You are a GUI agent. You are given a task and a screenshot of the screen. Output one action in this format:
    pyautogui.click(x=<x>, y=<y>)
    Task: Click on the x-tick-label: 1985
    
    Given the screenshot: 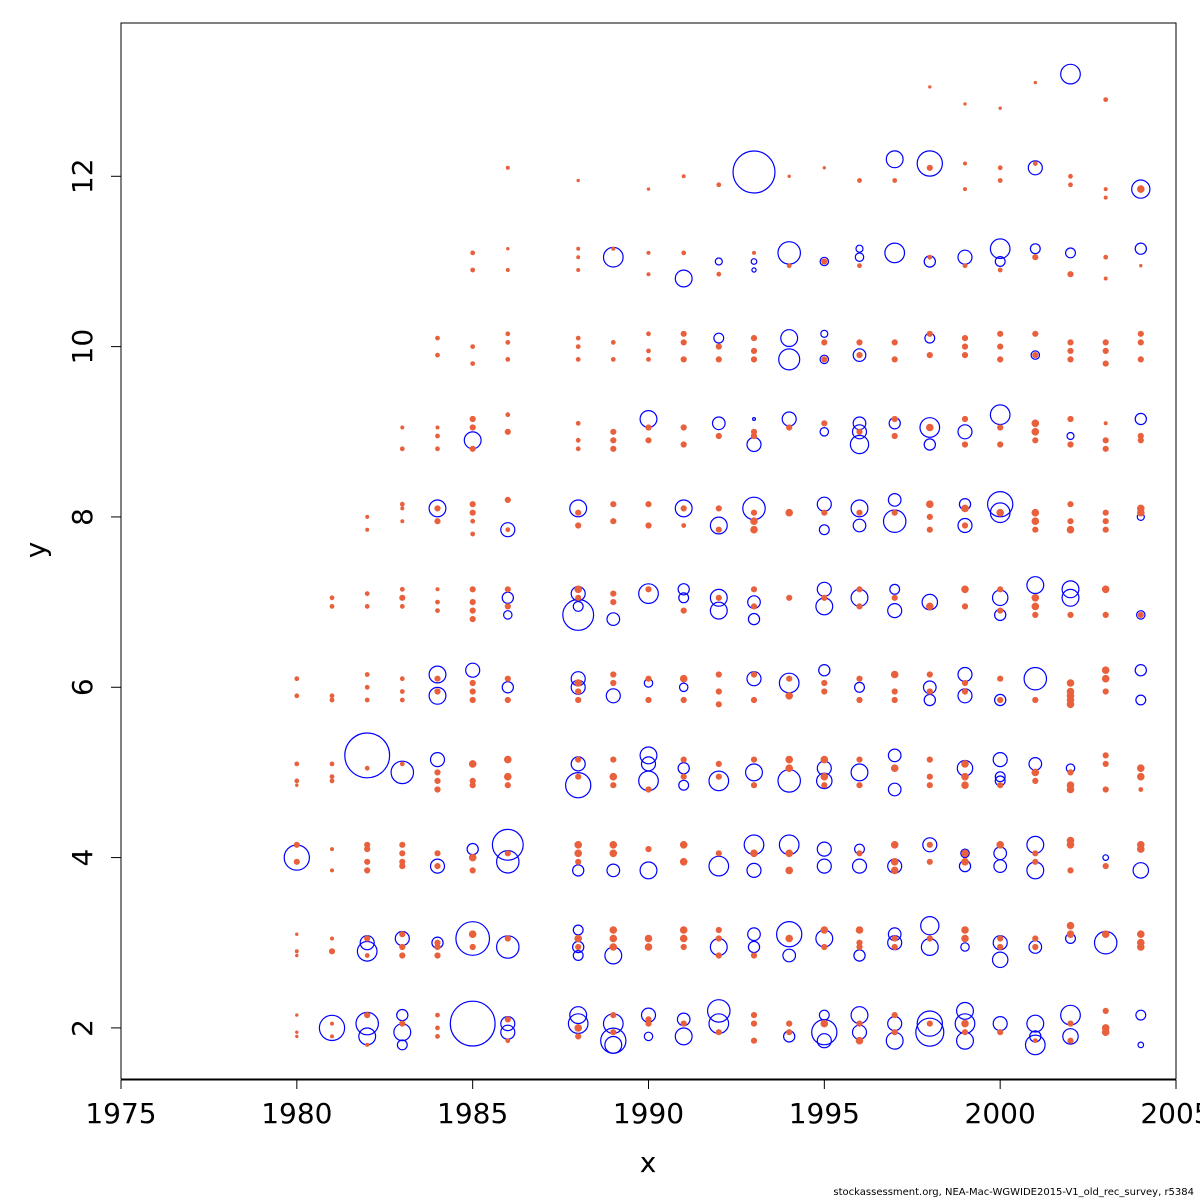 What is the action you would take?
    pyautogui.click(x=472, y=1113)
    